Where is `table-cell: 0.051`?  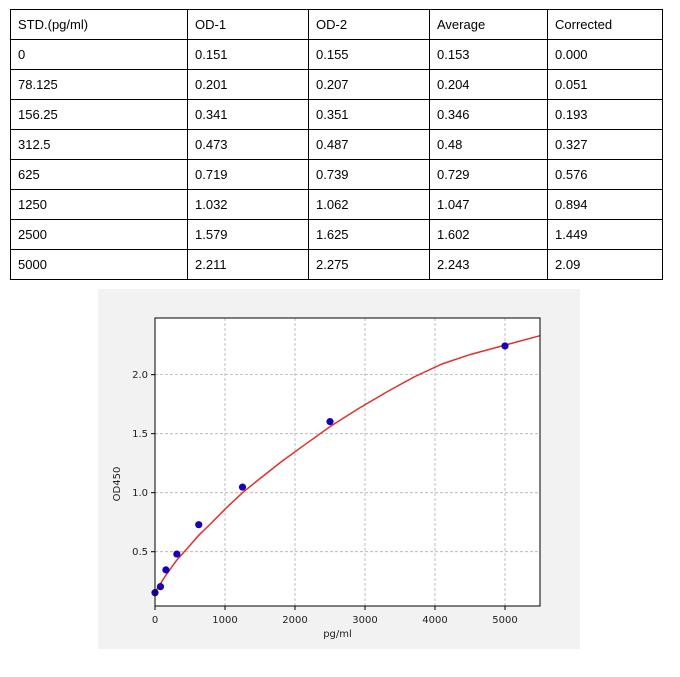
table-cell: 0.051 is located at coordinates (605, 84).